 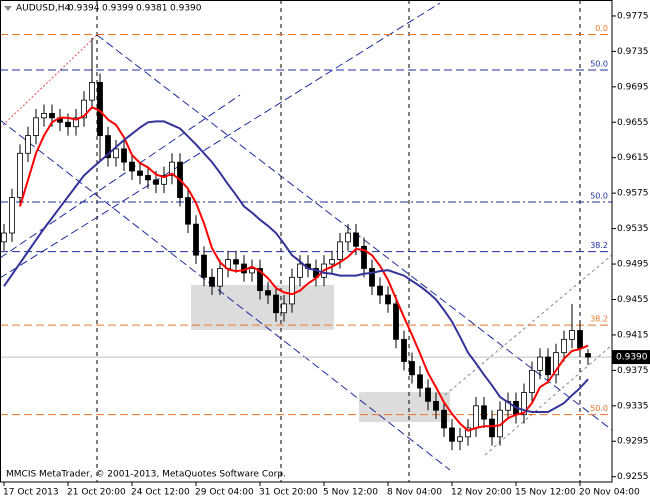 What do you see at coordinates (601, 28) in the screenshot?
I see `level-label: 0.0` at bounding box center [601, 28].